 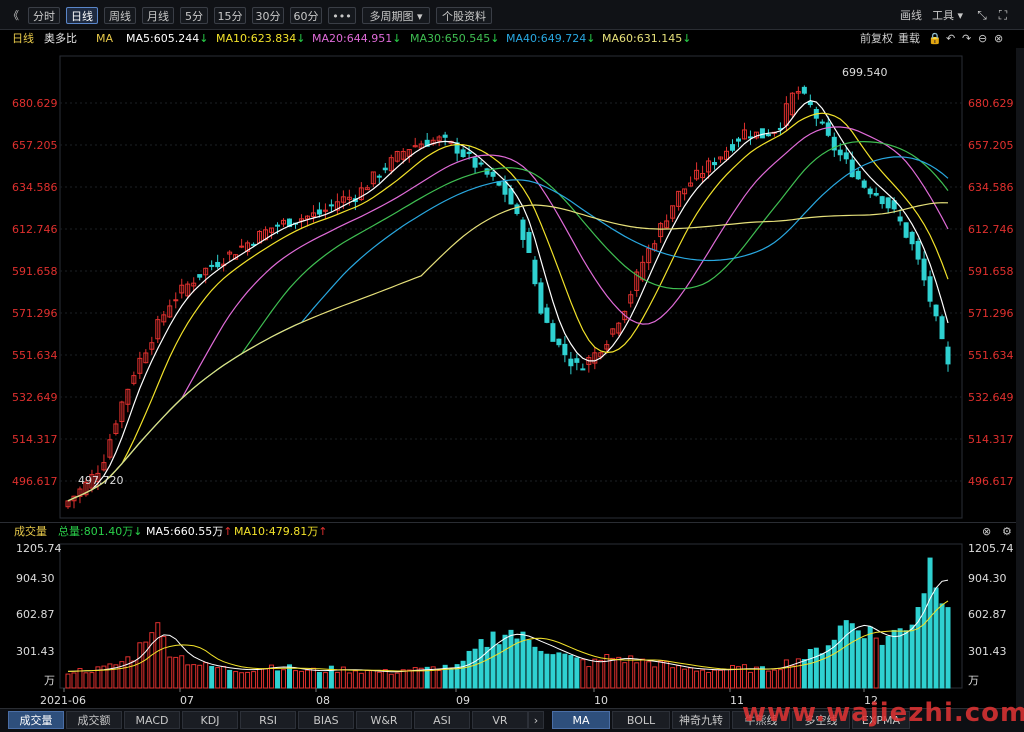 What do you see at coordinates (101, 480) in the screenshot?
I see `low-price-label: 497.720` at bounding box center [101, 480].